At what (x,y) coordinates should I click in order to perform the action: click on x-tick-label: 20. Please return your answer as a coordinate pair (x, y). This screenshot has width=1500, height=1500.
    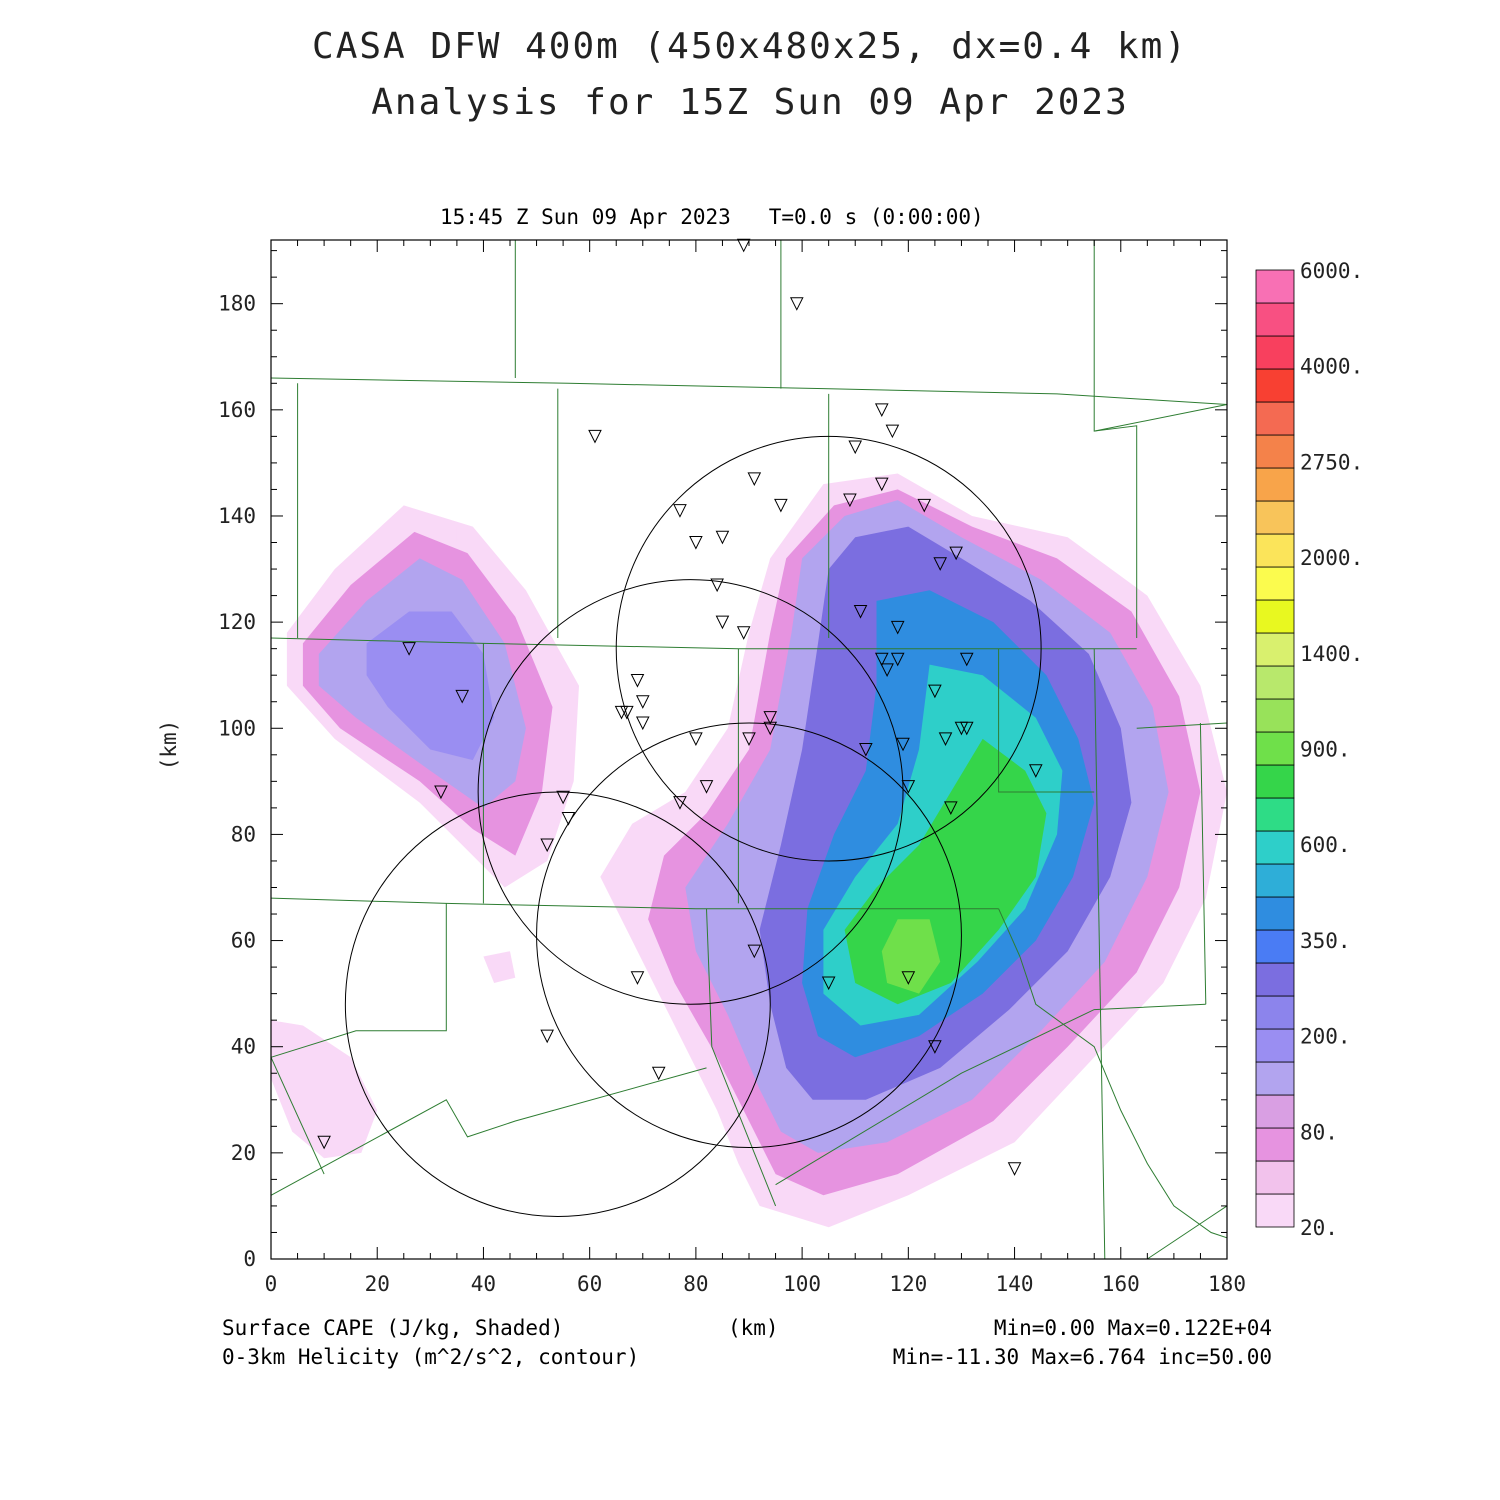
    Looking at the image, I should click on (377, 1284).